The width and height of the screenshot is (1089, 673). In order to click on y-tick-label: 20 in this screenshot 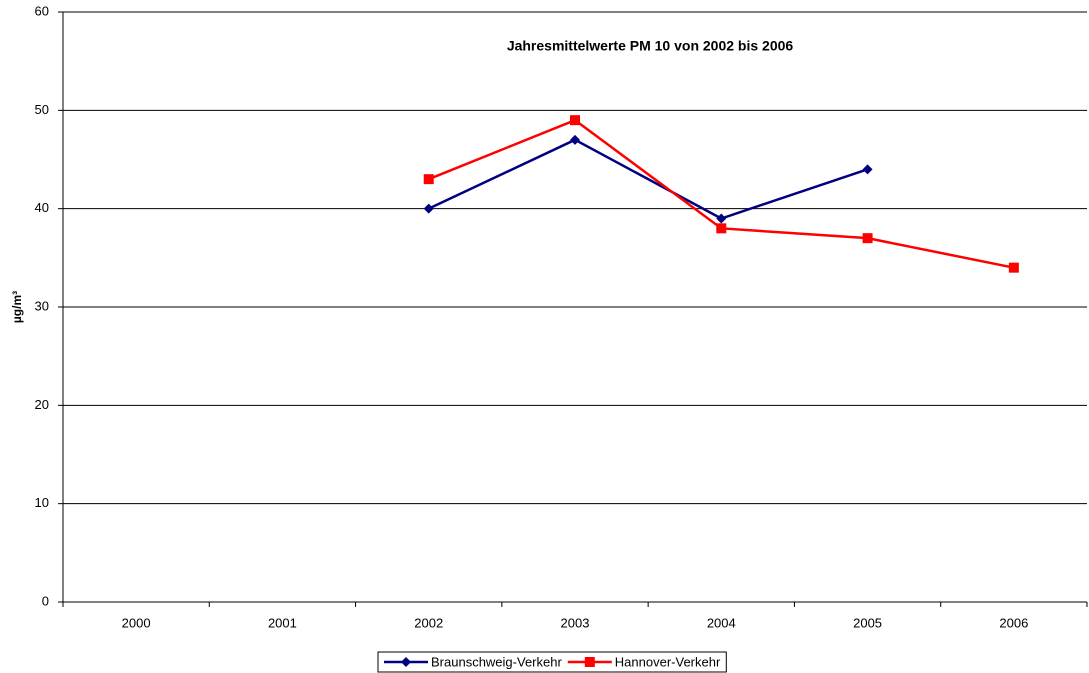, I will do `click(42, 404)`.